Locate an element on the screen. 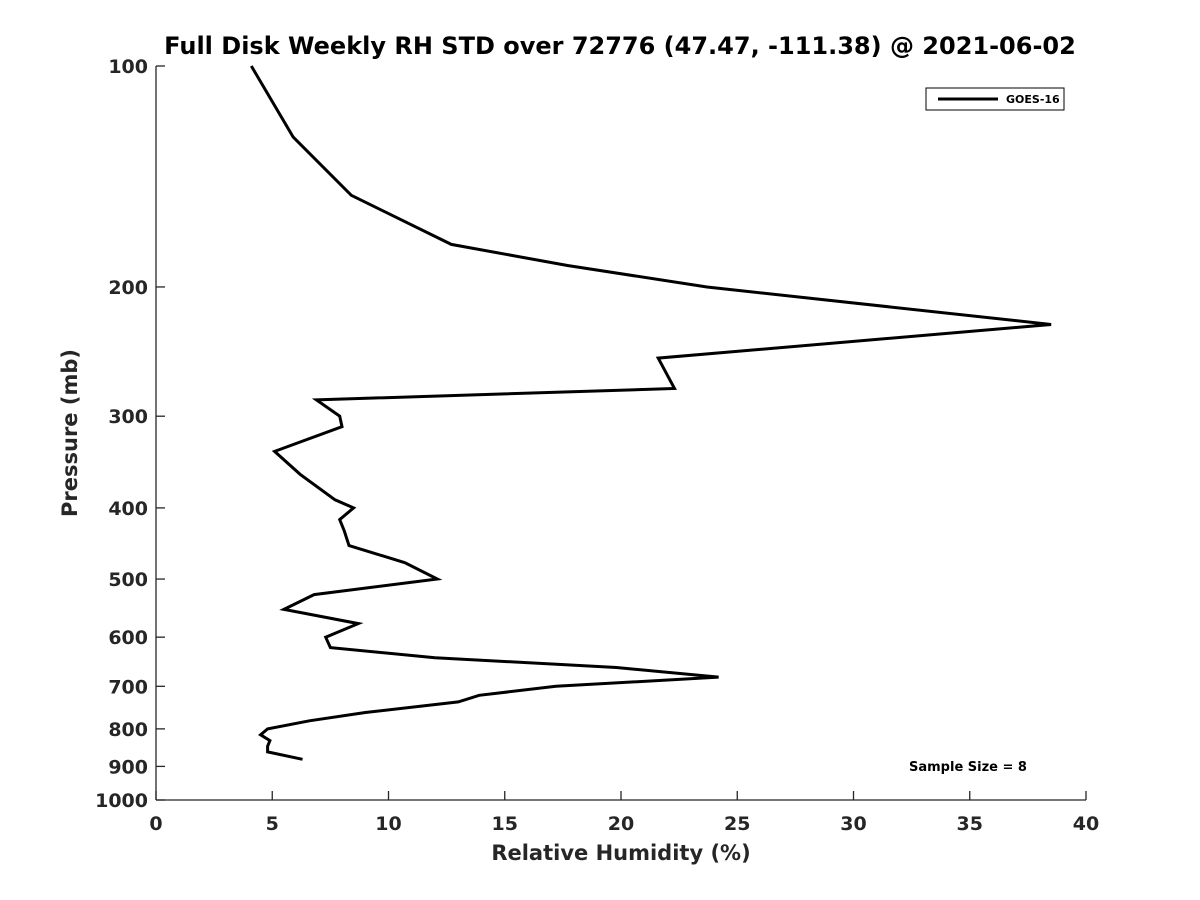 Image resolution: width=1200 pixels, height=900 pixels. x-axis-label: Relative Humidity (%) is located at coordinates (620, 853).